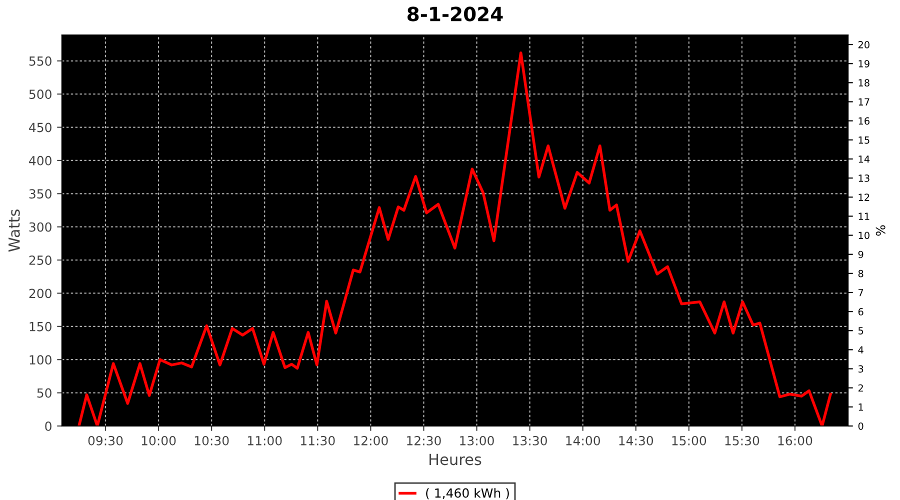 The image size is (900, 500). What do you see at coordinates (40, 293) in the screenshot?
I see `y-tick-label: 200` at bounding box center [40, 293].